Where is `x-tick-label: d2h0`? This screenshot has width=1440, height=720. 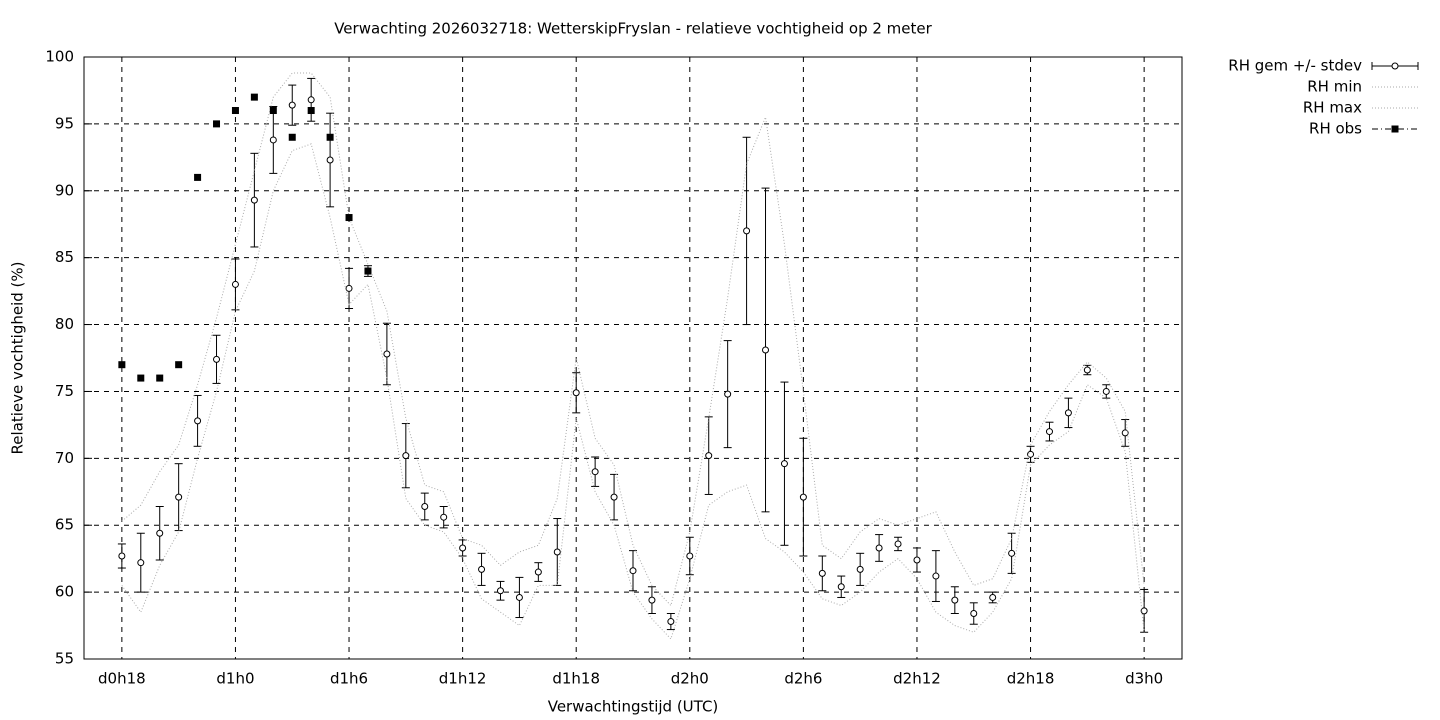
x-tick-label: d2h0 is located at coordinates (690, 679).